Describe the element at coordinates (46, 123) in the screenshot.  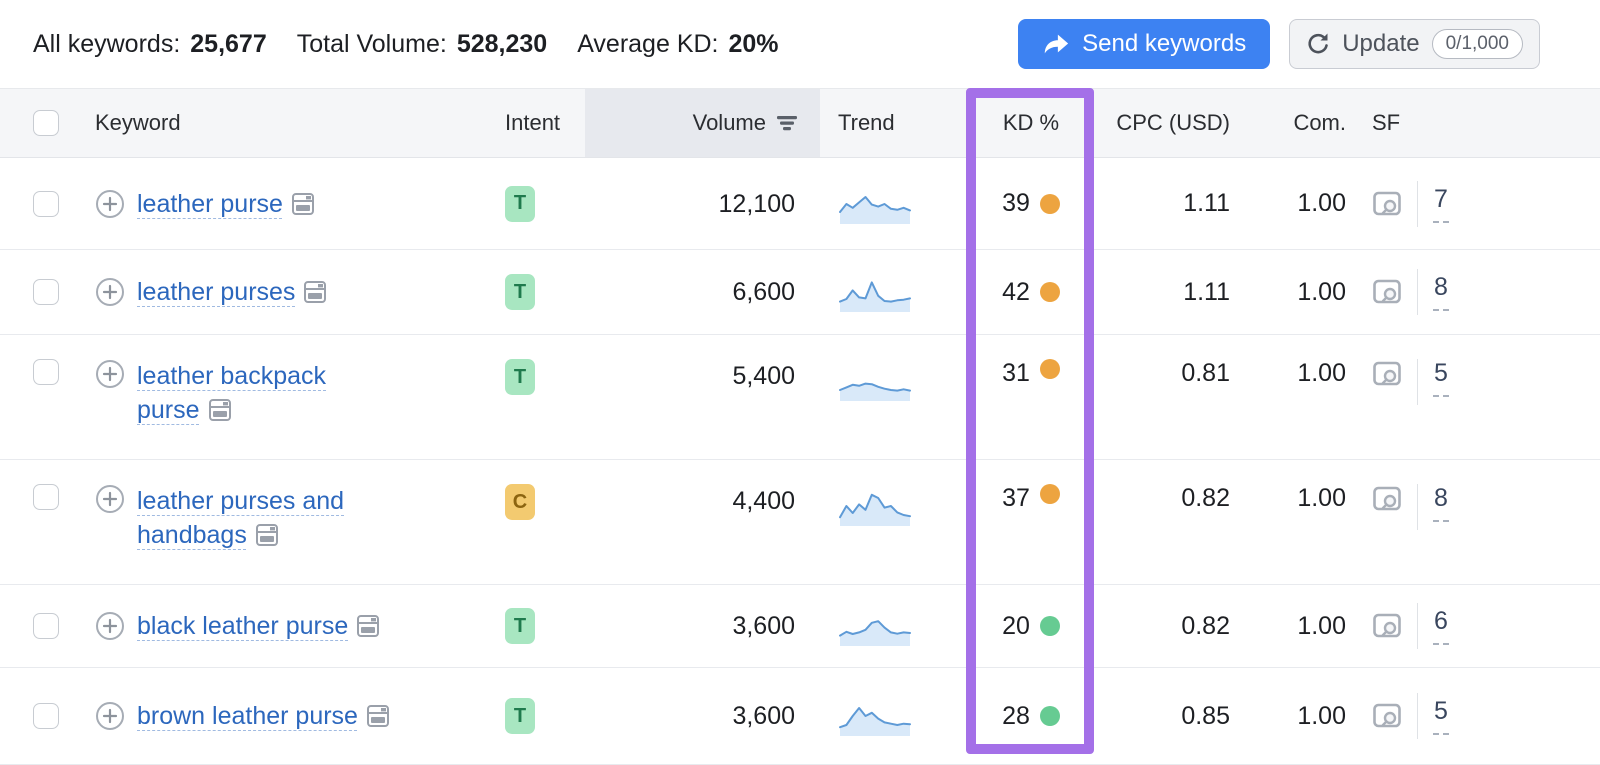
I see `select-all-checkbox` at that location.